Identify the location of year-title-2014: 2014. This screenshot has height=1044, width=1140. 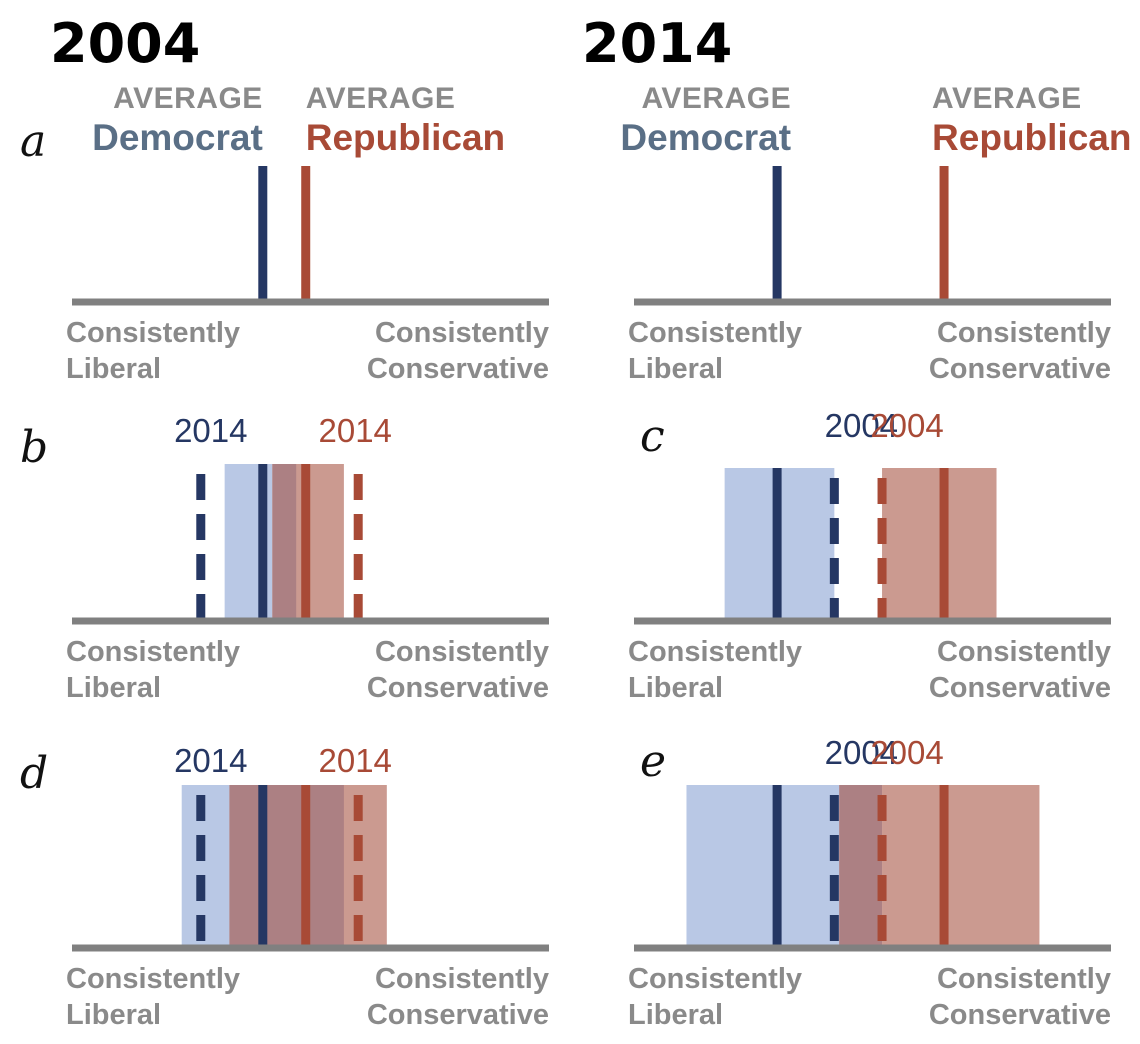
(657, 43).